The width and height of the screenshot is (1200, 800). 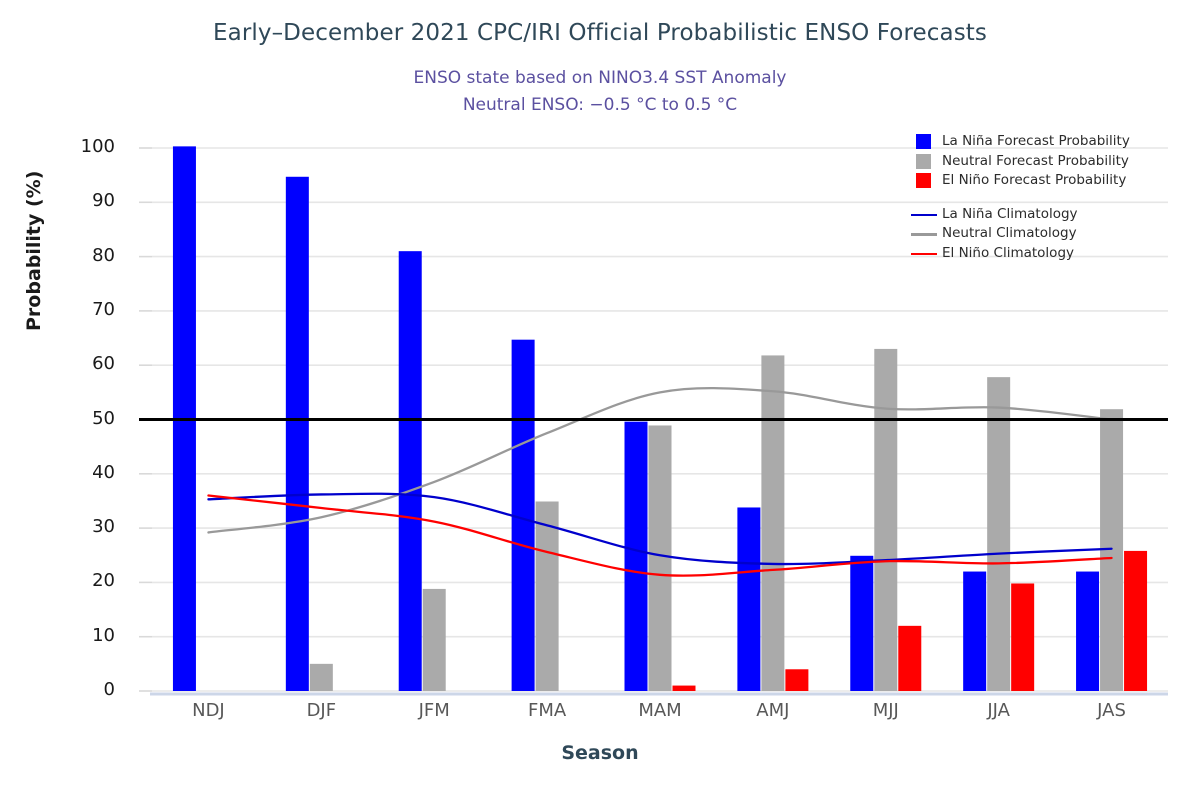 What do you see at coordinates (321, 710) in the screenshot?
I see `x-tick-label: DJF` at bounding box center [321, 710].